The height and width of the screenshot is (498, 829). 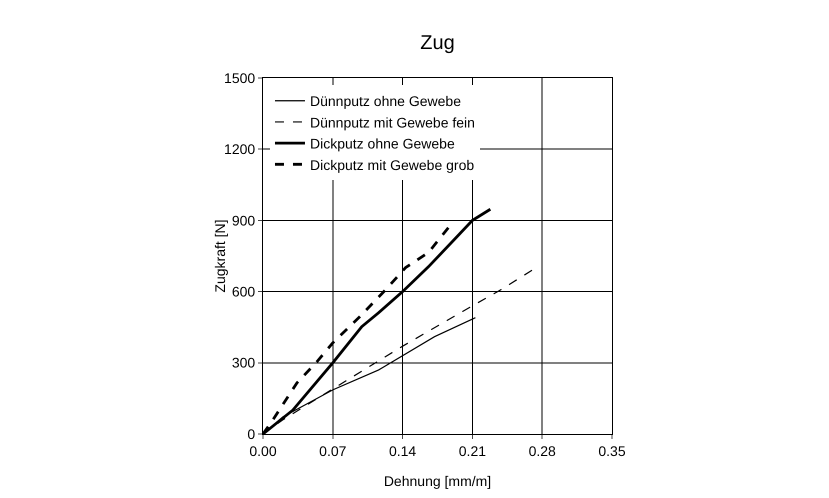 I want to click on chart-title: Zug, so click(x=437, y=43).